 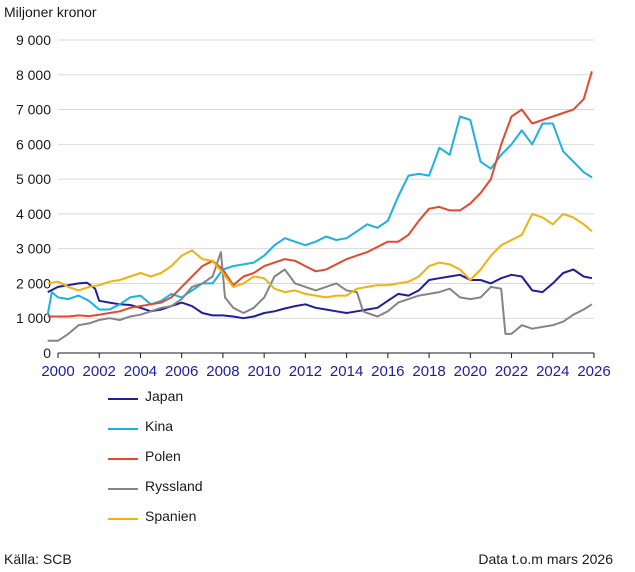 What do you see at coordinates (123, 429) in the screenshot?
I see `legend-swatch-kina` at bounding box center [123, 429].